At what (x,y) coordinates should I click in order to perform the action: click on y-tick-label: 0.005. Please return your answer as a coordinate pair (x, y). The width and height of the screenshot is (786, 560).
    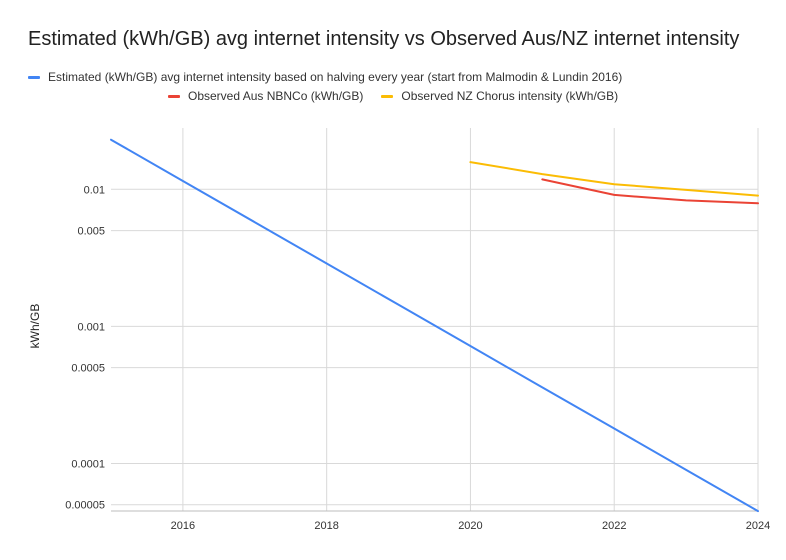
    Looking at the image, I should click on (91, 232).